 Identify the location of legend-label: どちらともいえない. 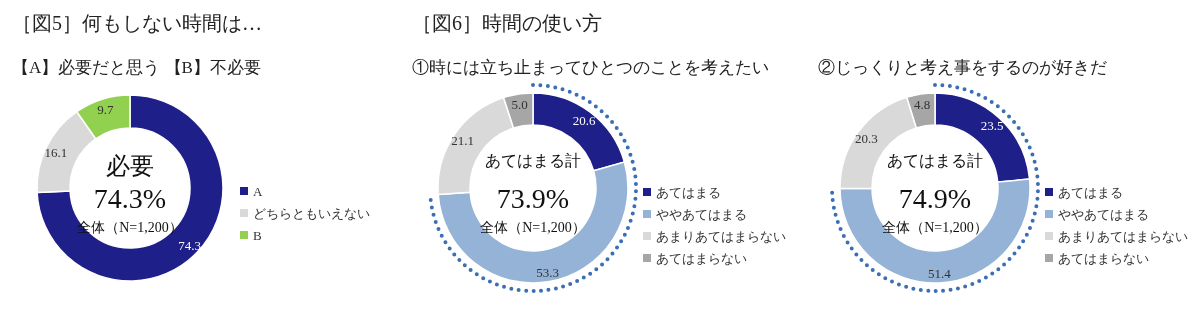
(311, 213).